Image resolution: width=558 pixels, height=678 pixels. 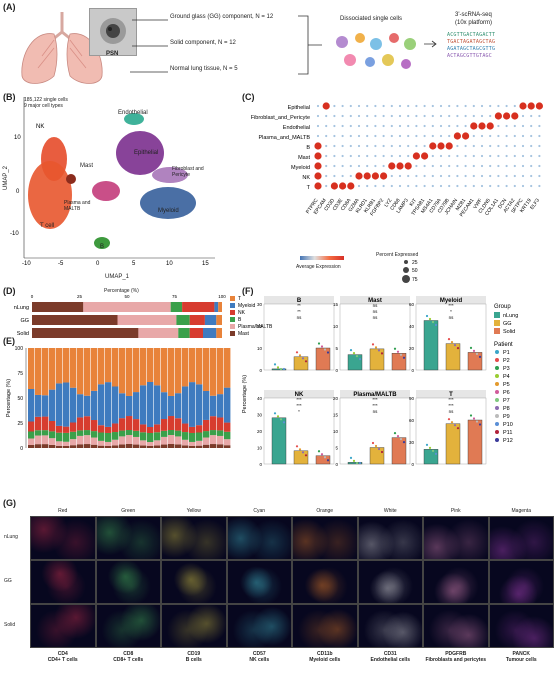 What do you see at coordinates (299, 405) in the screenshot?
I see `f-sig: ***` at bounding box center [299, 405].